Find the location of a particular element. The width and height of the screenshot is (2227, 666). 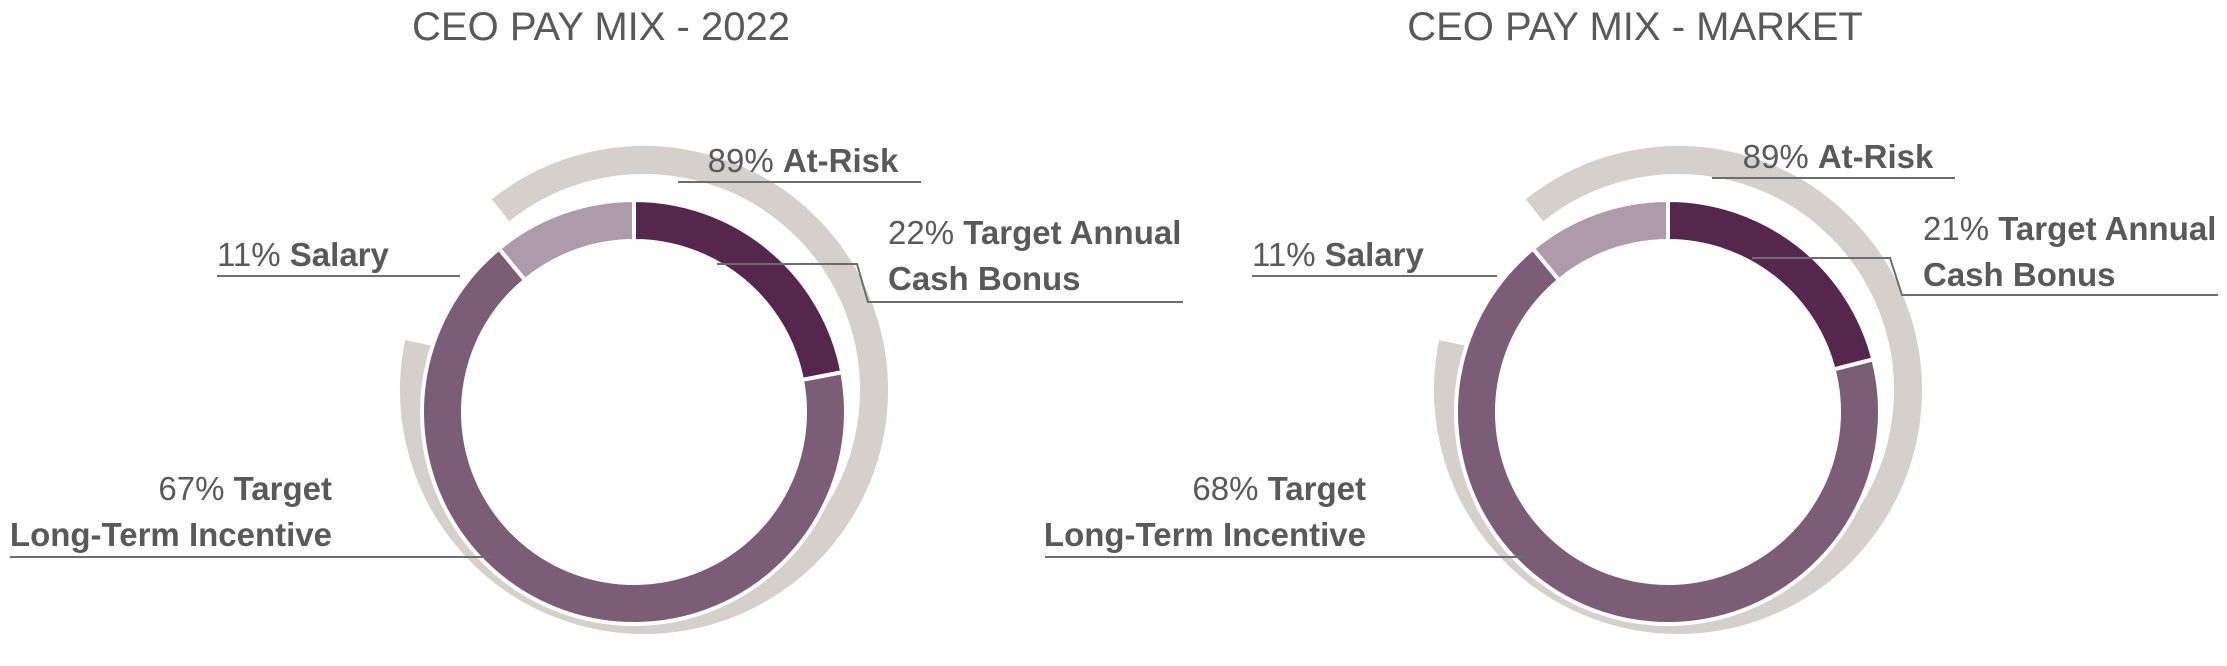

bonus-label: 21% Target Annual Cash Bonus is located at coordinates (2069, 251).